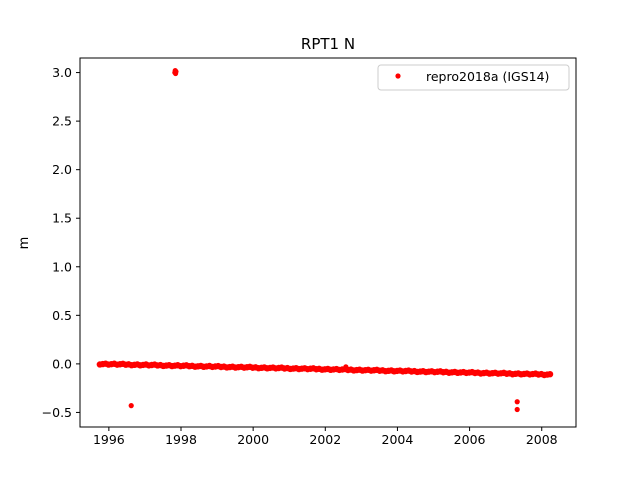  Describe the element at coordinates (62, 169) in the screenshot. I see `y-tick-label: 2.0` at that location.